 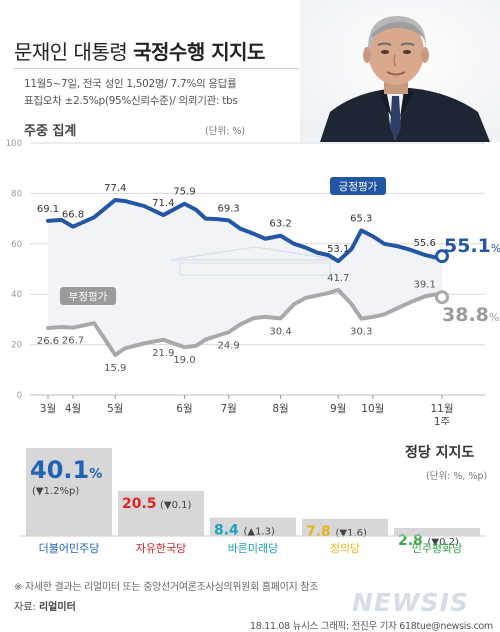 What do you see at coordinates (48, 209) in the screenshot?
I see `positive-data-label: 69.1` at bounding box center [48, 209].